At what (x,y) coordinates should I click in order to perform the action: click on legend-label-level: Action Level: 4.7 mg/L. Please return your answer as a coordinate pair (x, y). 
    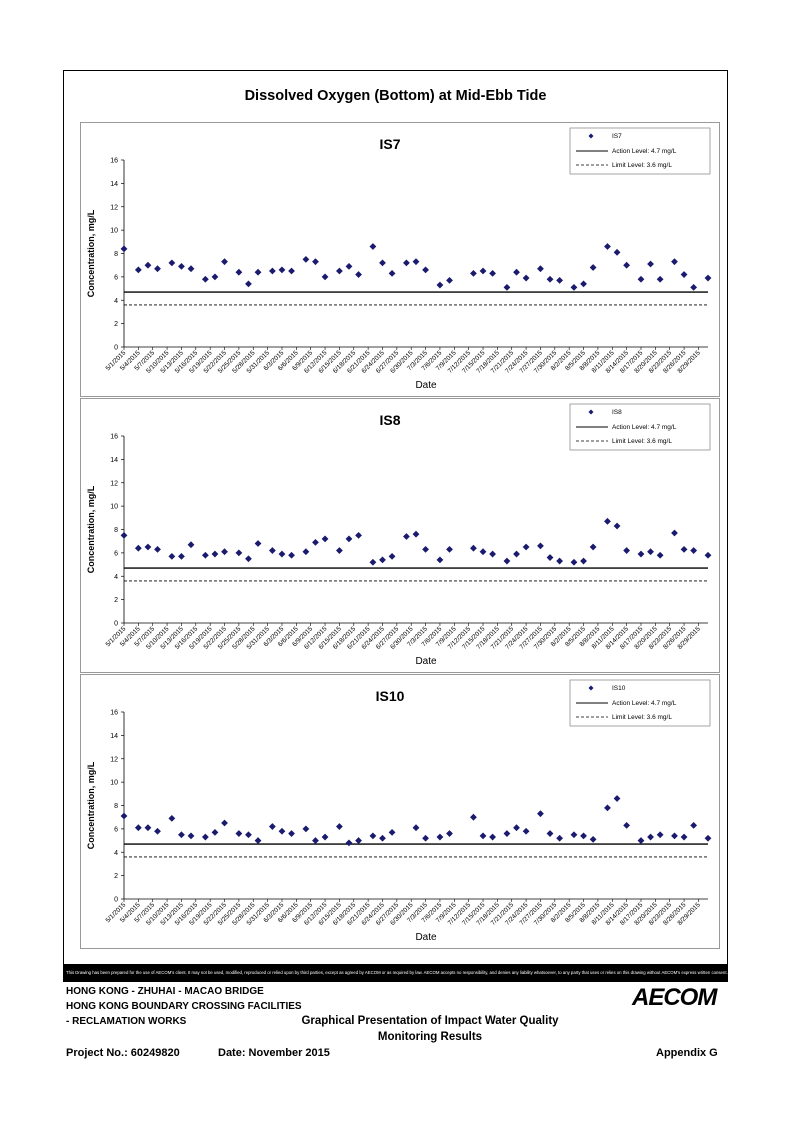
    Looking at the image, I should click on (644, 427).